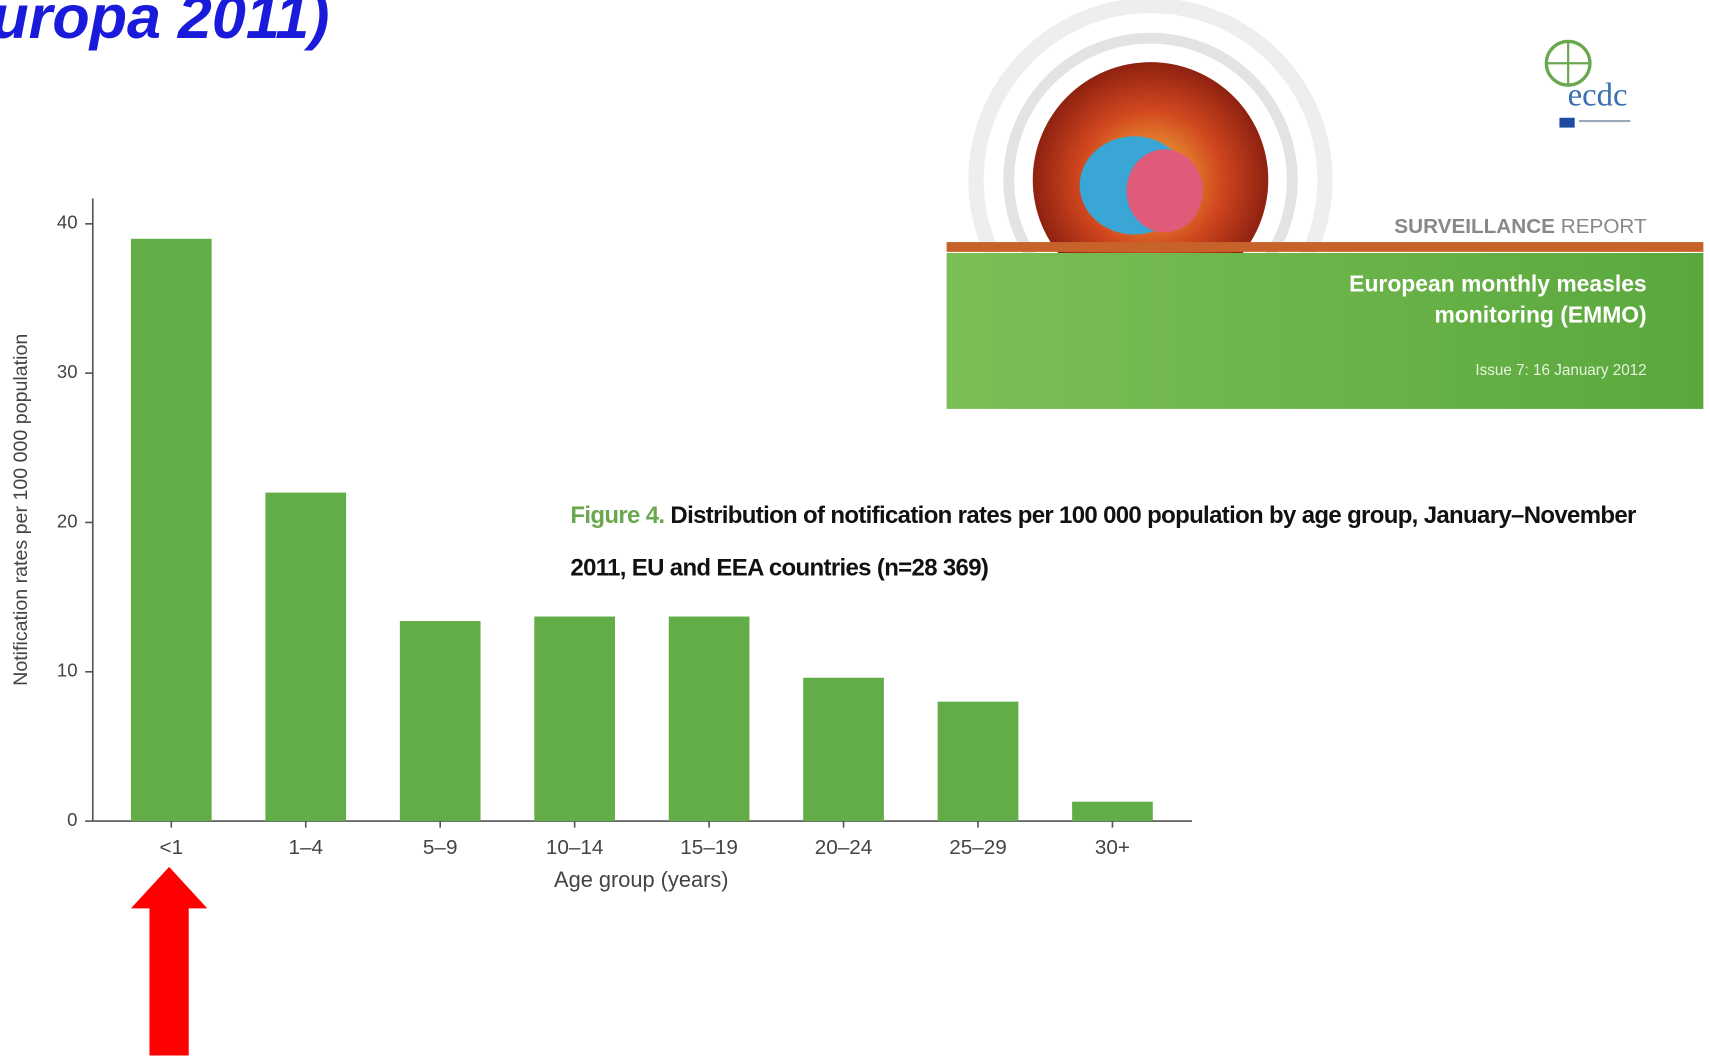 This screenshot has width=1710, height=1061. Describe the element at coordinates (1598, 96) in the screenshot. I see `logo: ecdc` at that location.